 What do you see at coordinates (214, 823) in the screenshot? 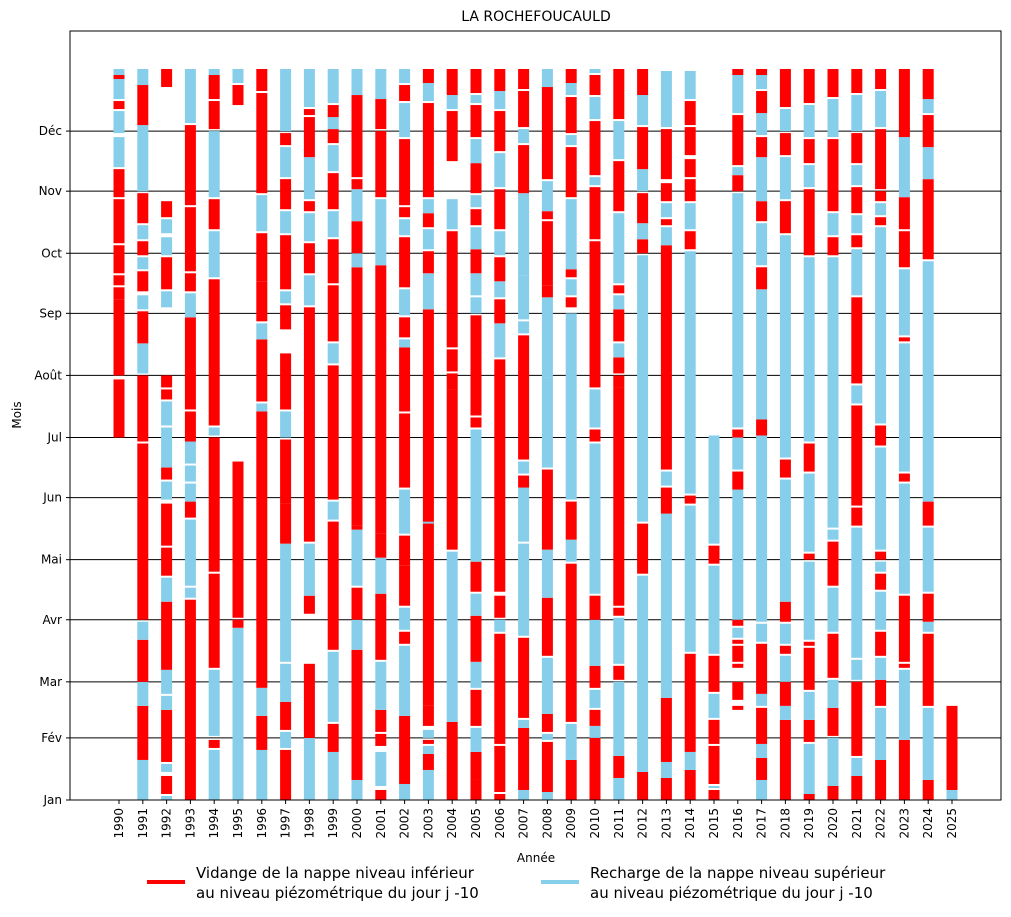
I see `x-tick-label: 1994` at bounding box center [214, 823].